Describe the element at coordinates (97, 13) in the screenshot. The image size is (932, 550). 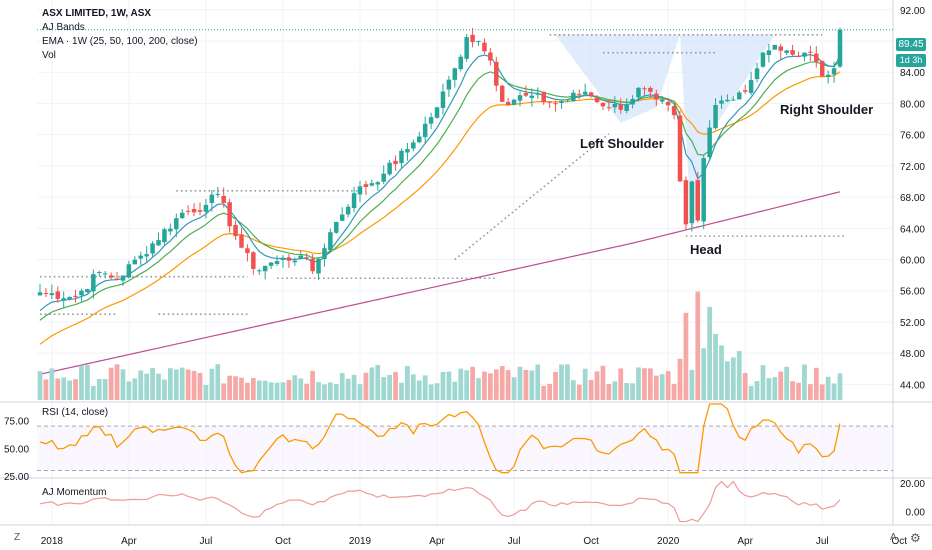
I see `symbol-title: ASX LIMITED, 1W, ASX` at that location.